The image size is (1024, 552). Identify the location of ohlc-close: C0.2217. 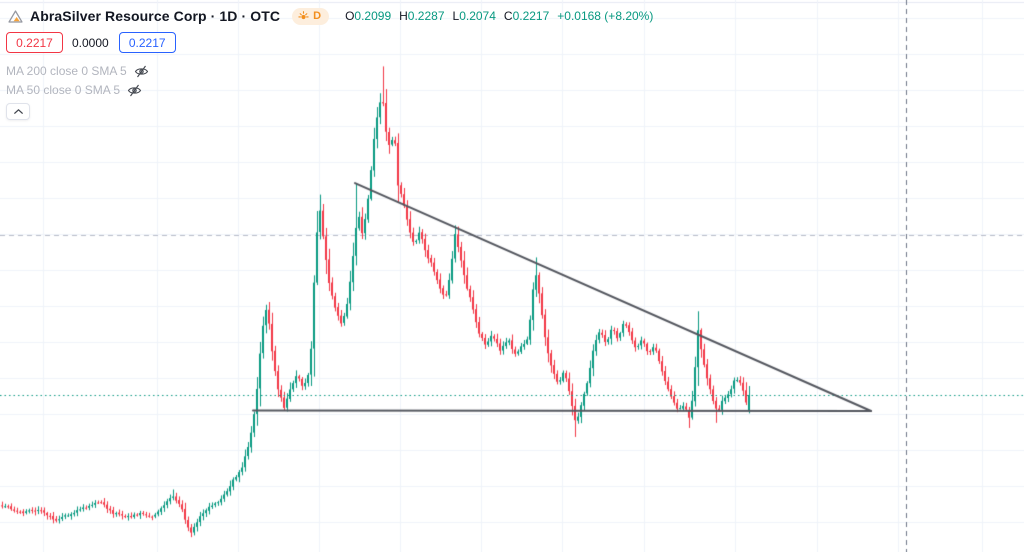
(526, 16).